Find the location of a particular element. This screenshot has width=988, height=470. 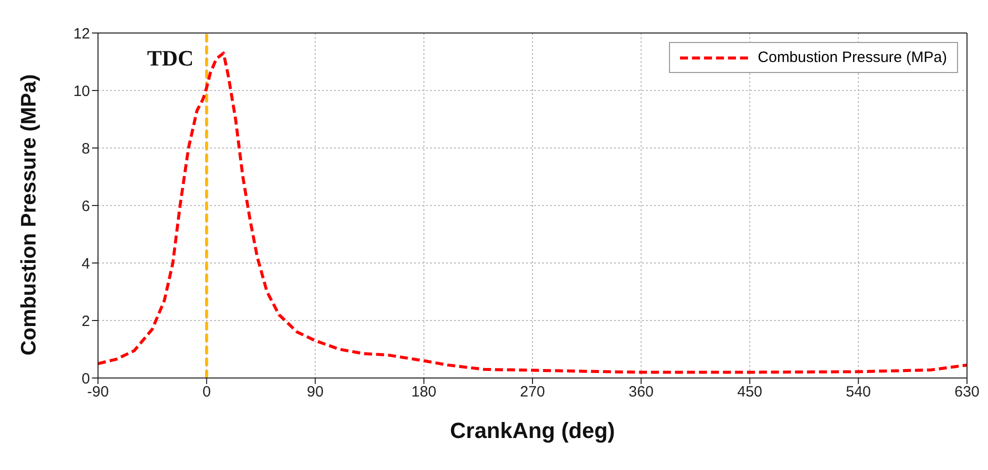

y-tick-label: 8 is located at coordinates (86, 149).